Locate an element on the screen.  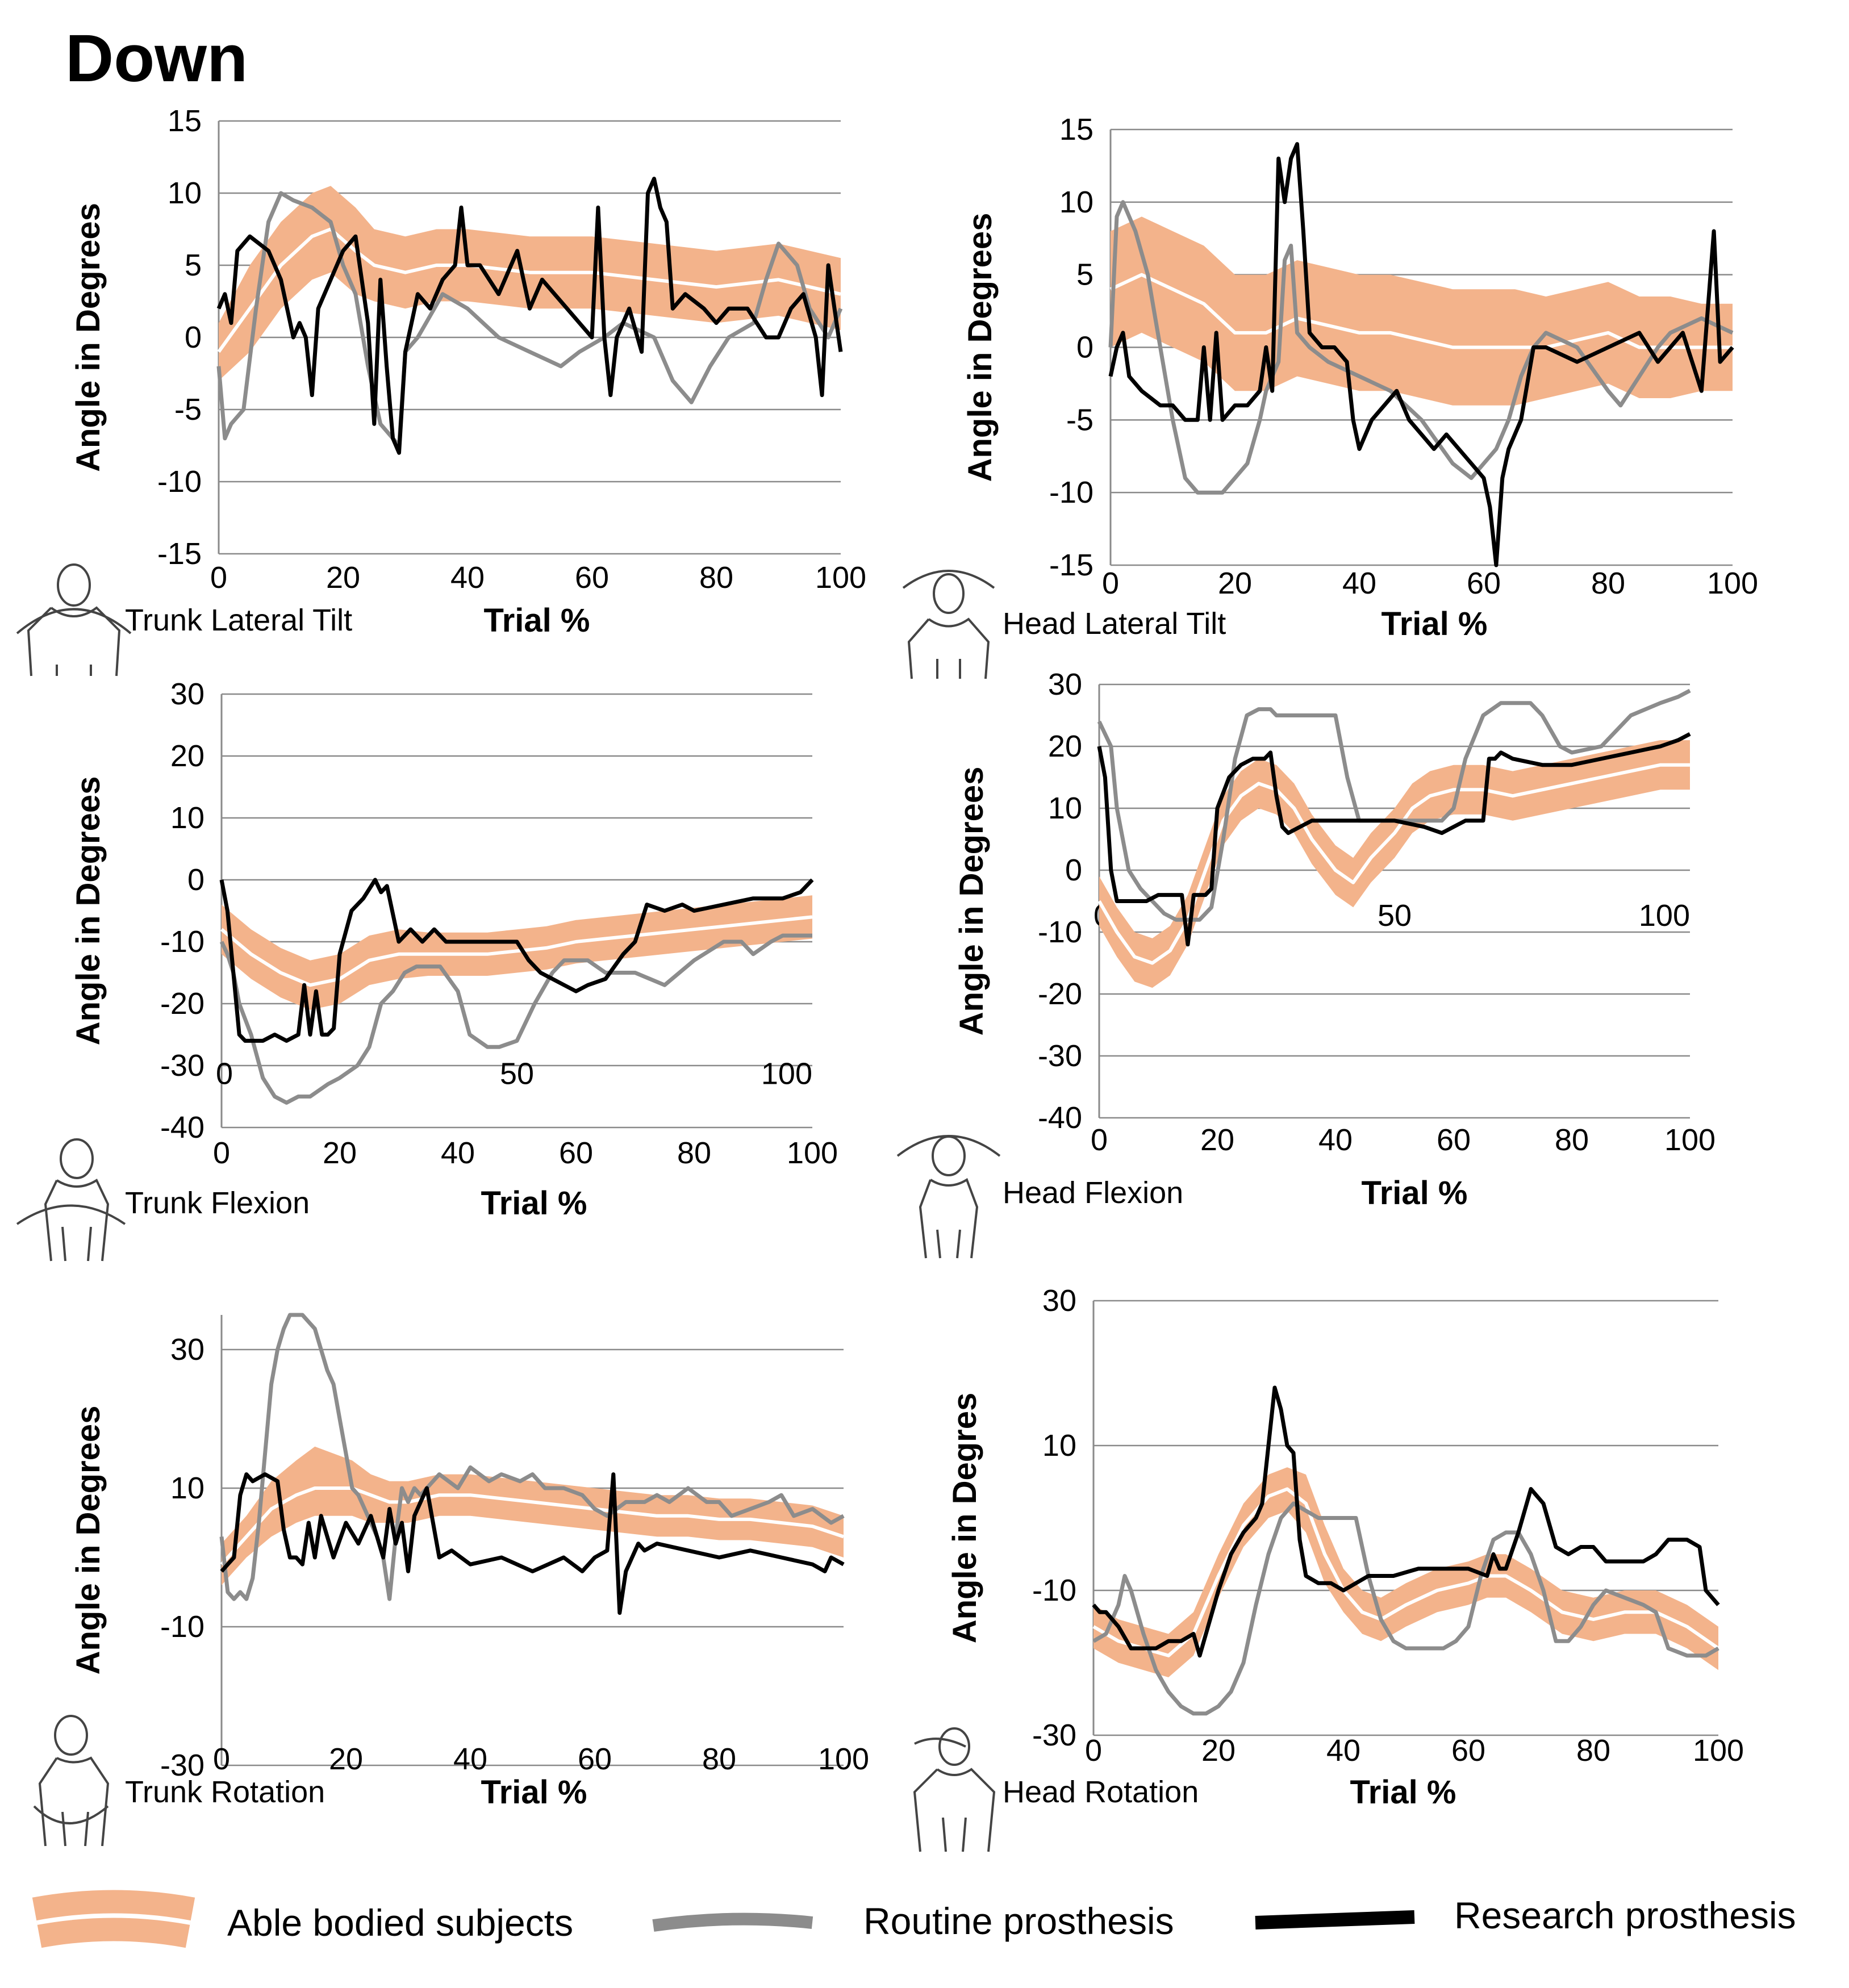
legend-routine-label: Routine prosthesis is located at coordinates (1018, 1921).